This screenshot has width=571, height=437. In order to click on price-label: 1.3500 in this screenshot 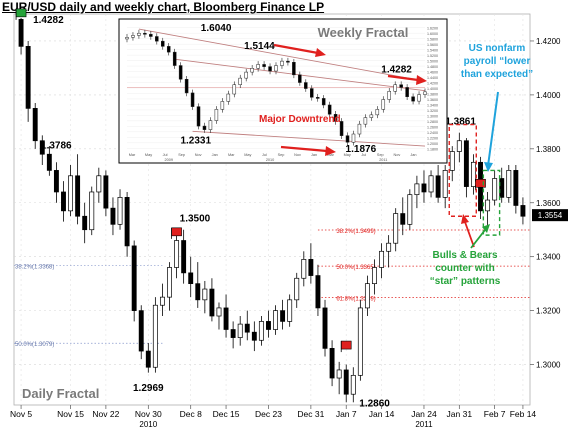, I will do `click(195, 219)`.